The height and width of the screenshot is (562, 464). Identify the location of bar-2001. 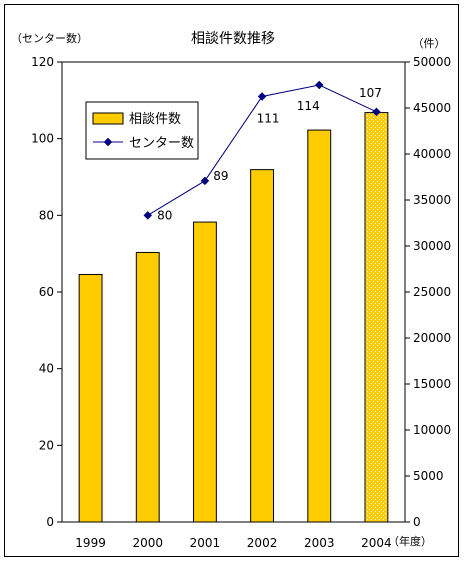
(204, 372).